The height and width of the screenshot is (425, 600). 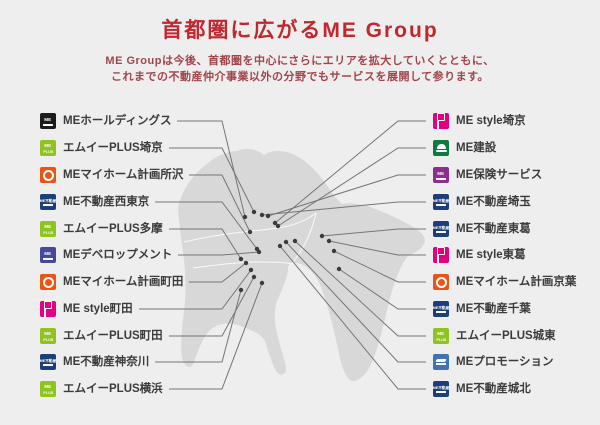 I want to click on company-row-right-0: ME style埼京, so click(x=479, y=121).